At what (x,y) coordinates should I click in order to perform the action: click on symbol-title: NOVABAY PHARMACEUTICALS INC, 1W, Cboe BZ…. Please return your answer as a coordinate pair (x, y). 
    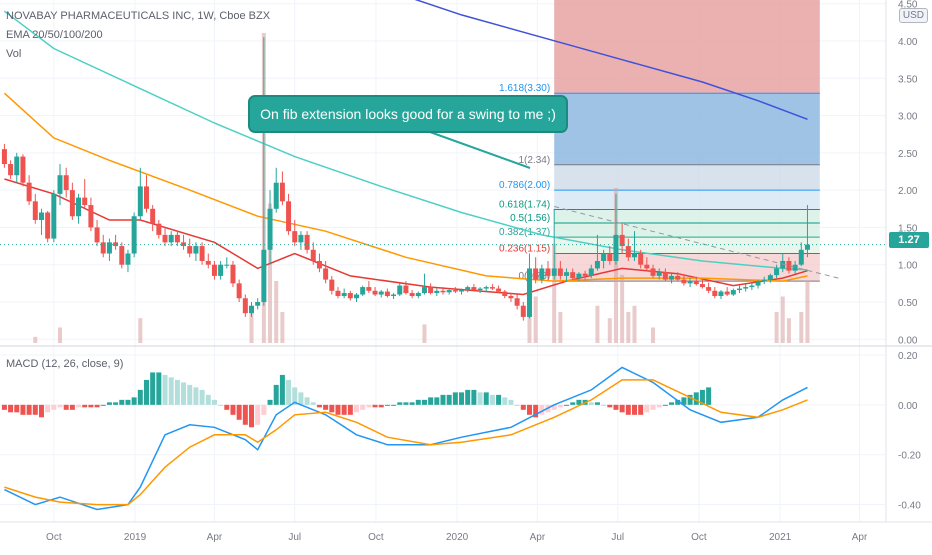
    Looking at the image, I should click on (138, 16).